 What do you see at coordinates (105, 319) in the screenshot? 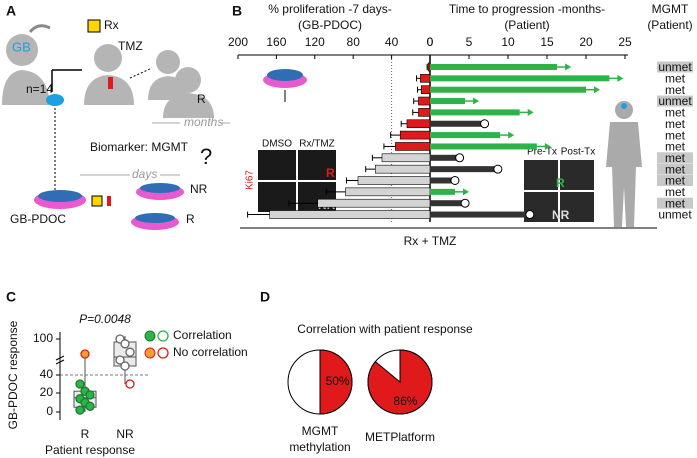
I see `annotation: P=0.0048` at bounding box center [105, 319].